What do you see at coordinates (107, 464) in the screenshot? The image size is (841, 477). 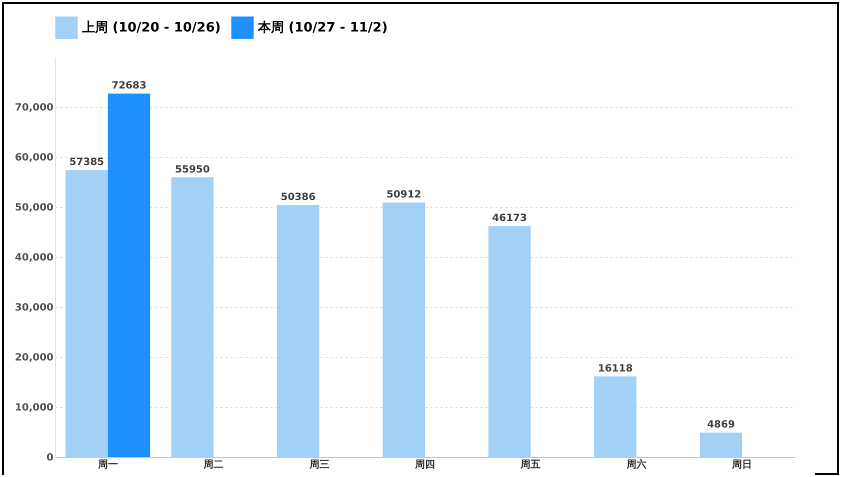 I see `x-tick-label: 周一` at bounding box center [107, 464].